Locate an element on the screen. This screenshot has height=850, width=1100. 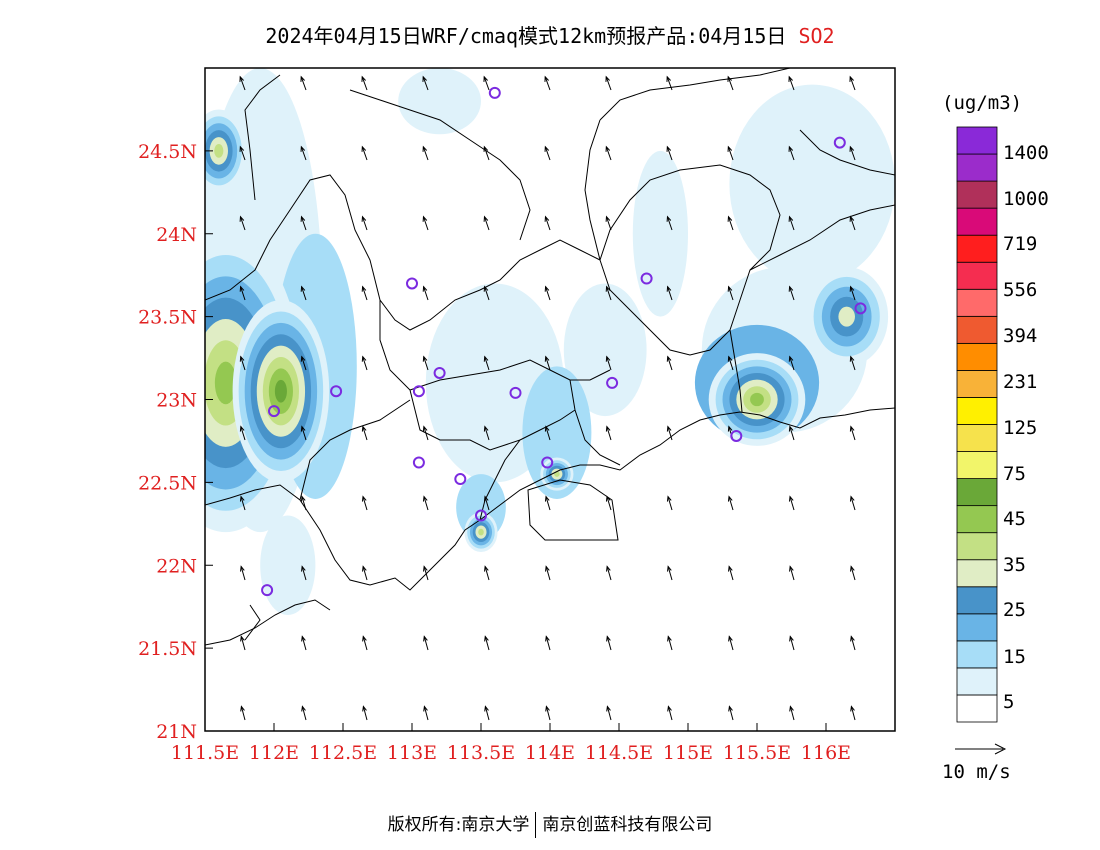
legend-label: 1400 is located at coordinates (1026, 153).